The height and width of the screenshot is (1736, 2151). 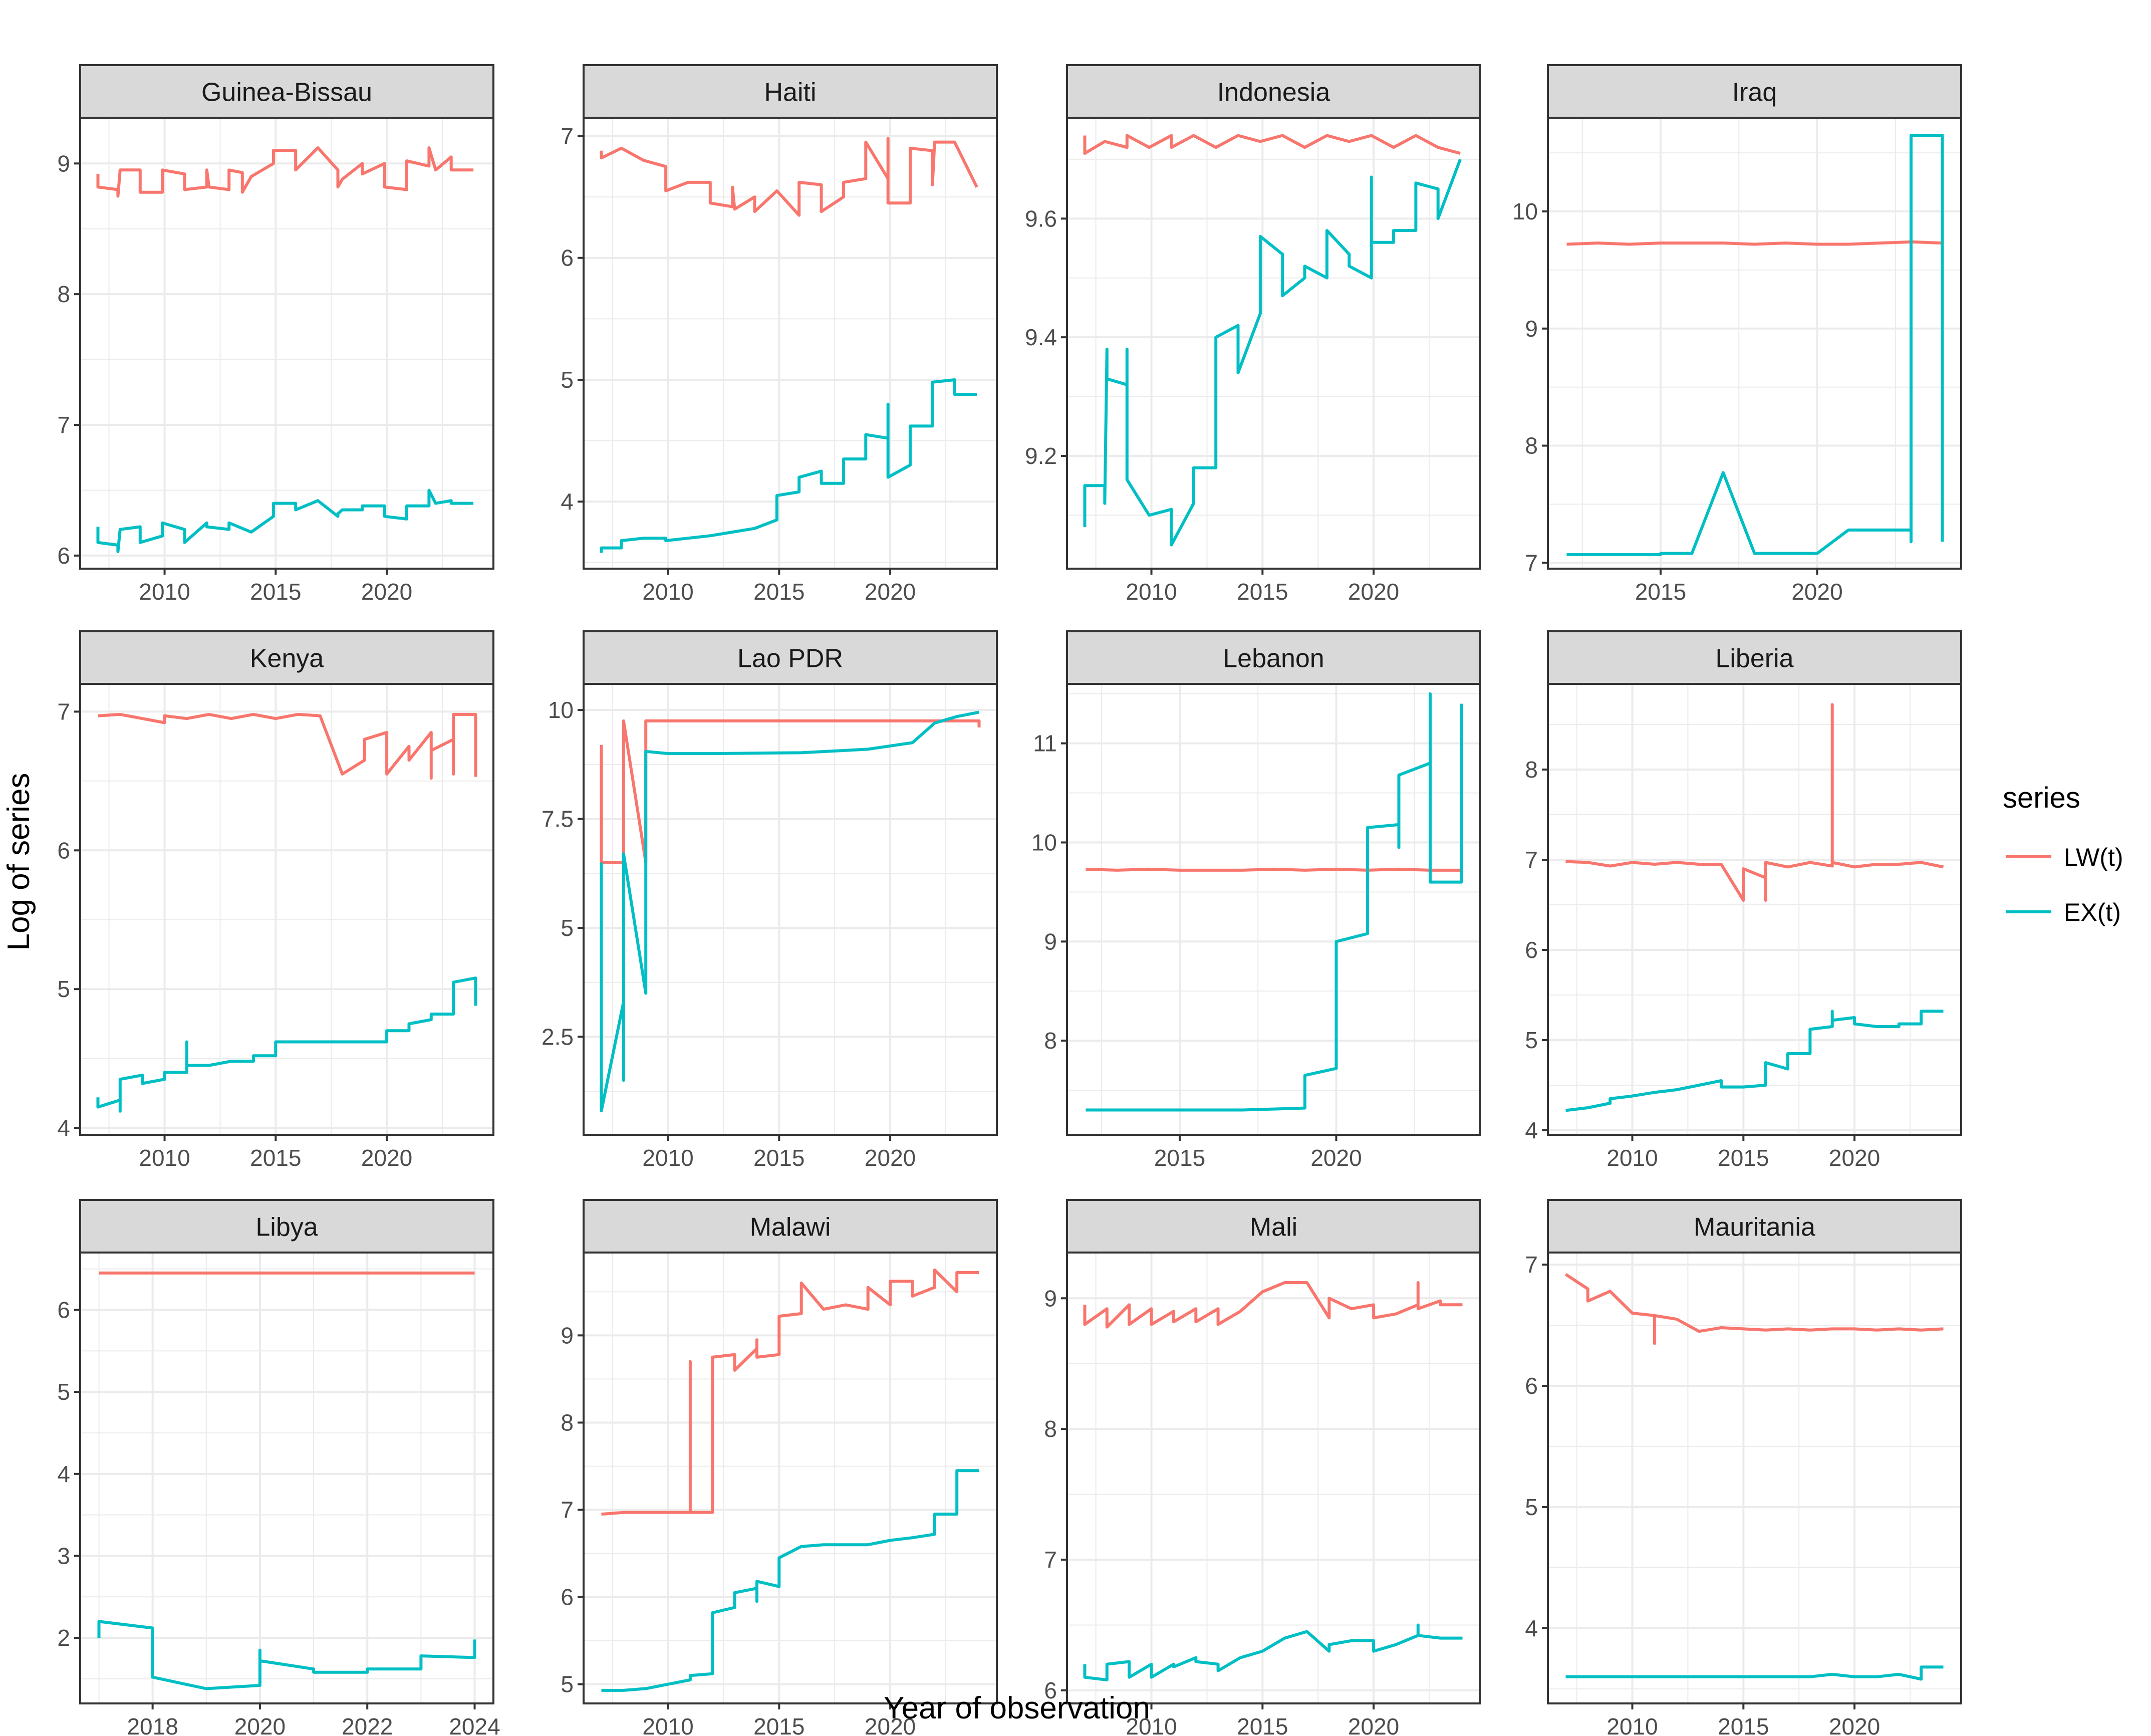 What do you see at coordinates (2063, 854) in the screenshot?
I see `legend: series LW(t) EX(t)` at bounding box center [2063, 854].